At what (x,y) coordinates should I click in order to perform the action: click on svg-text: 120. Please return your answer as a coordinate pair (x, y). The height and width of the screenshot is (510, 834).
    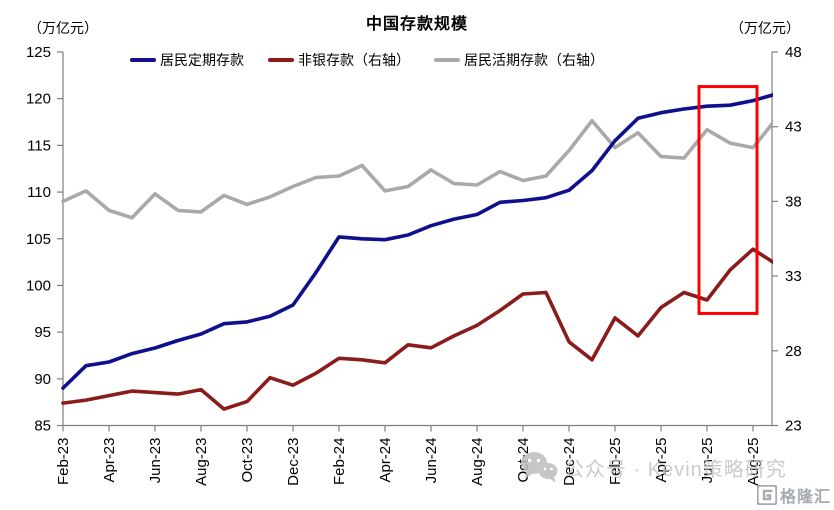
    Looking at the image, I should click on (38, 99).